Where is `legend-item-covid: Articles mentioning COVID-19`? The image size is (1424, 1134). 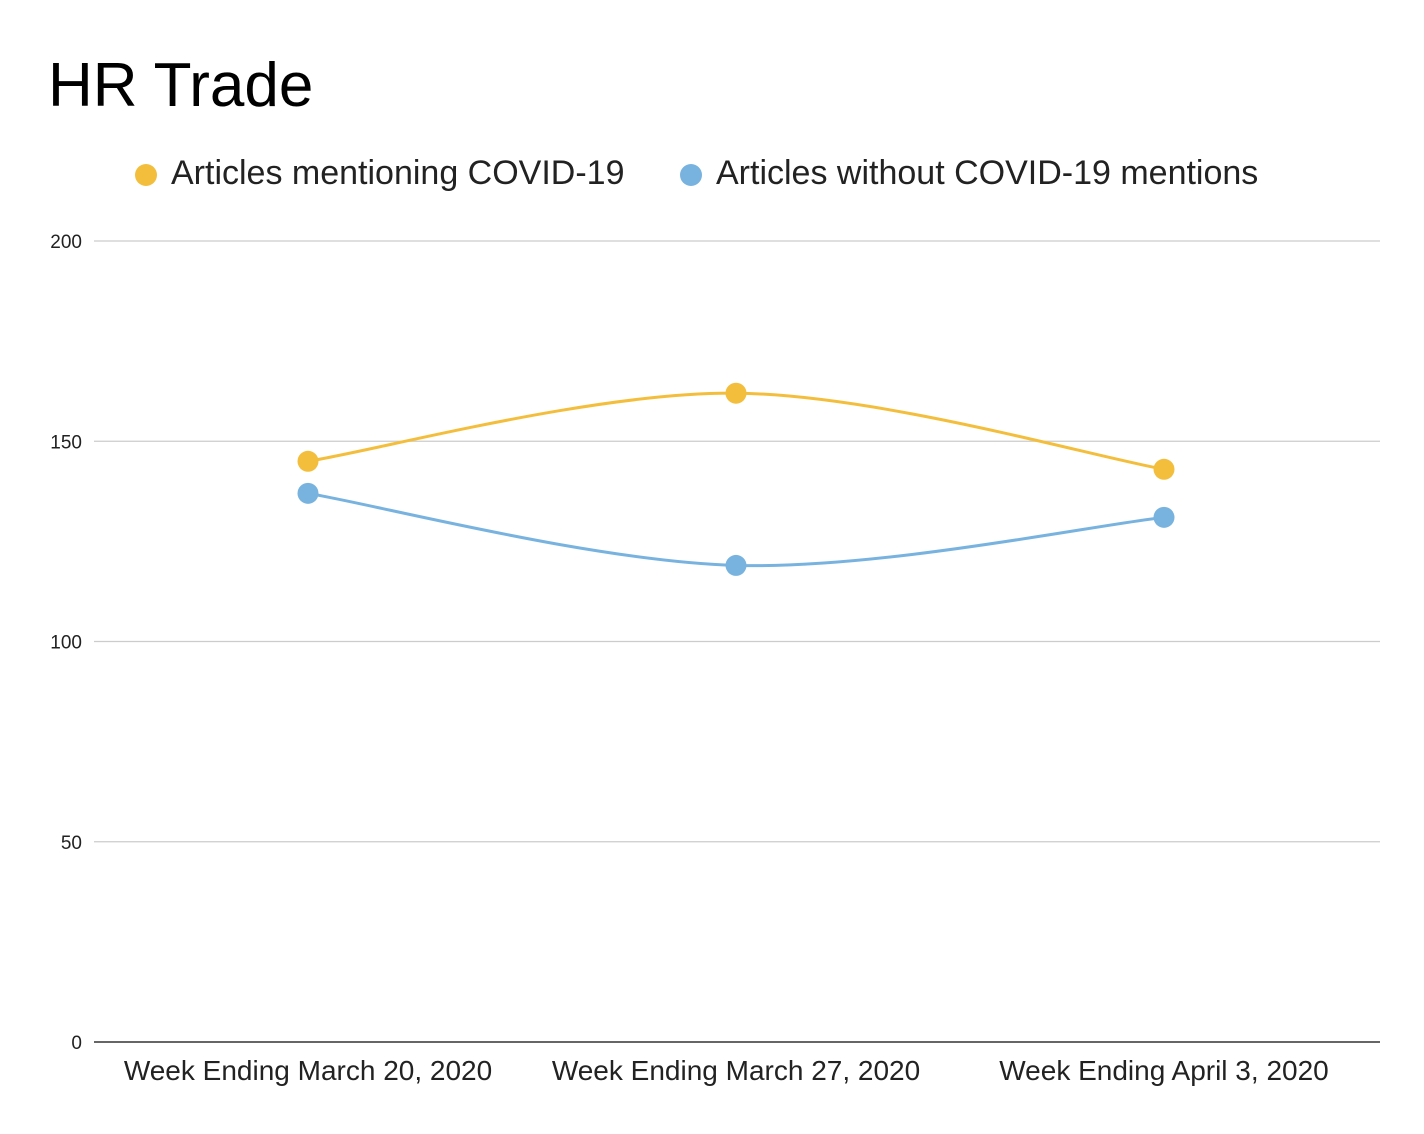
legend-item-covid: Articles mentioning COVID-19 is located at coordinates (380, 173).